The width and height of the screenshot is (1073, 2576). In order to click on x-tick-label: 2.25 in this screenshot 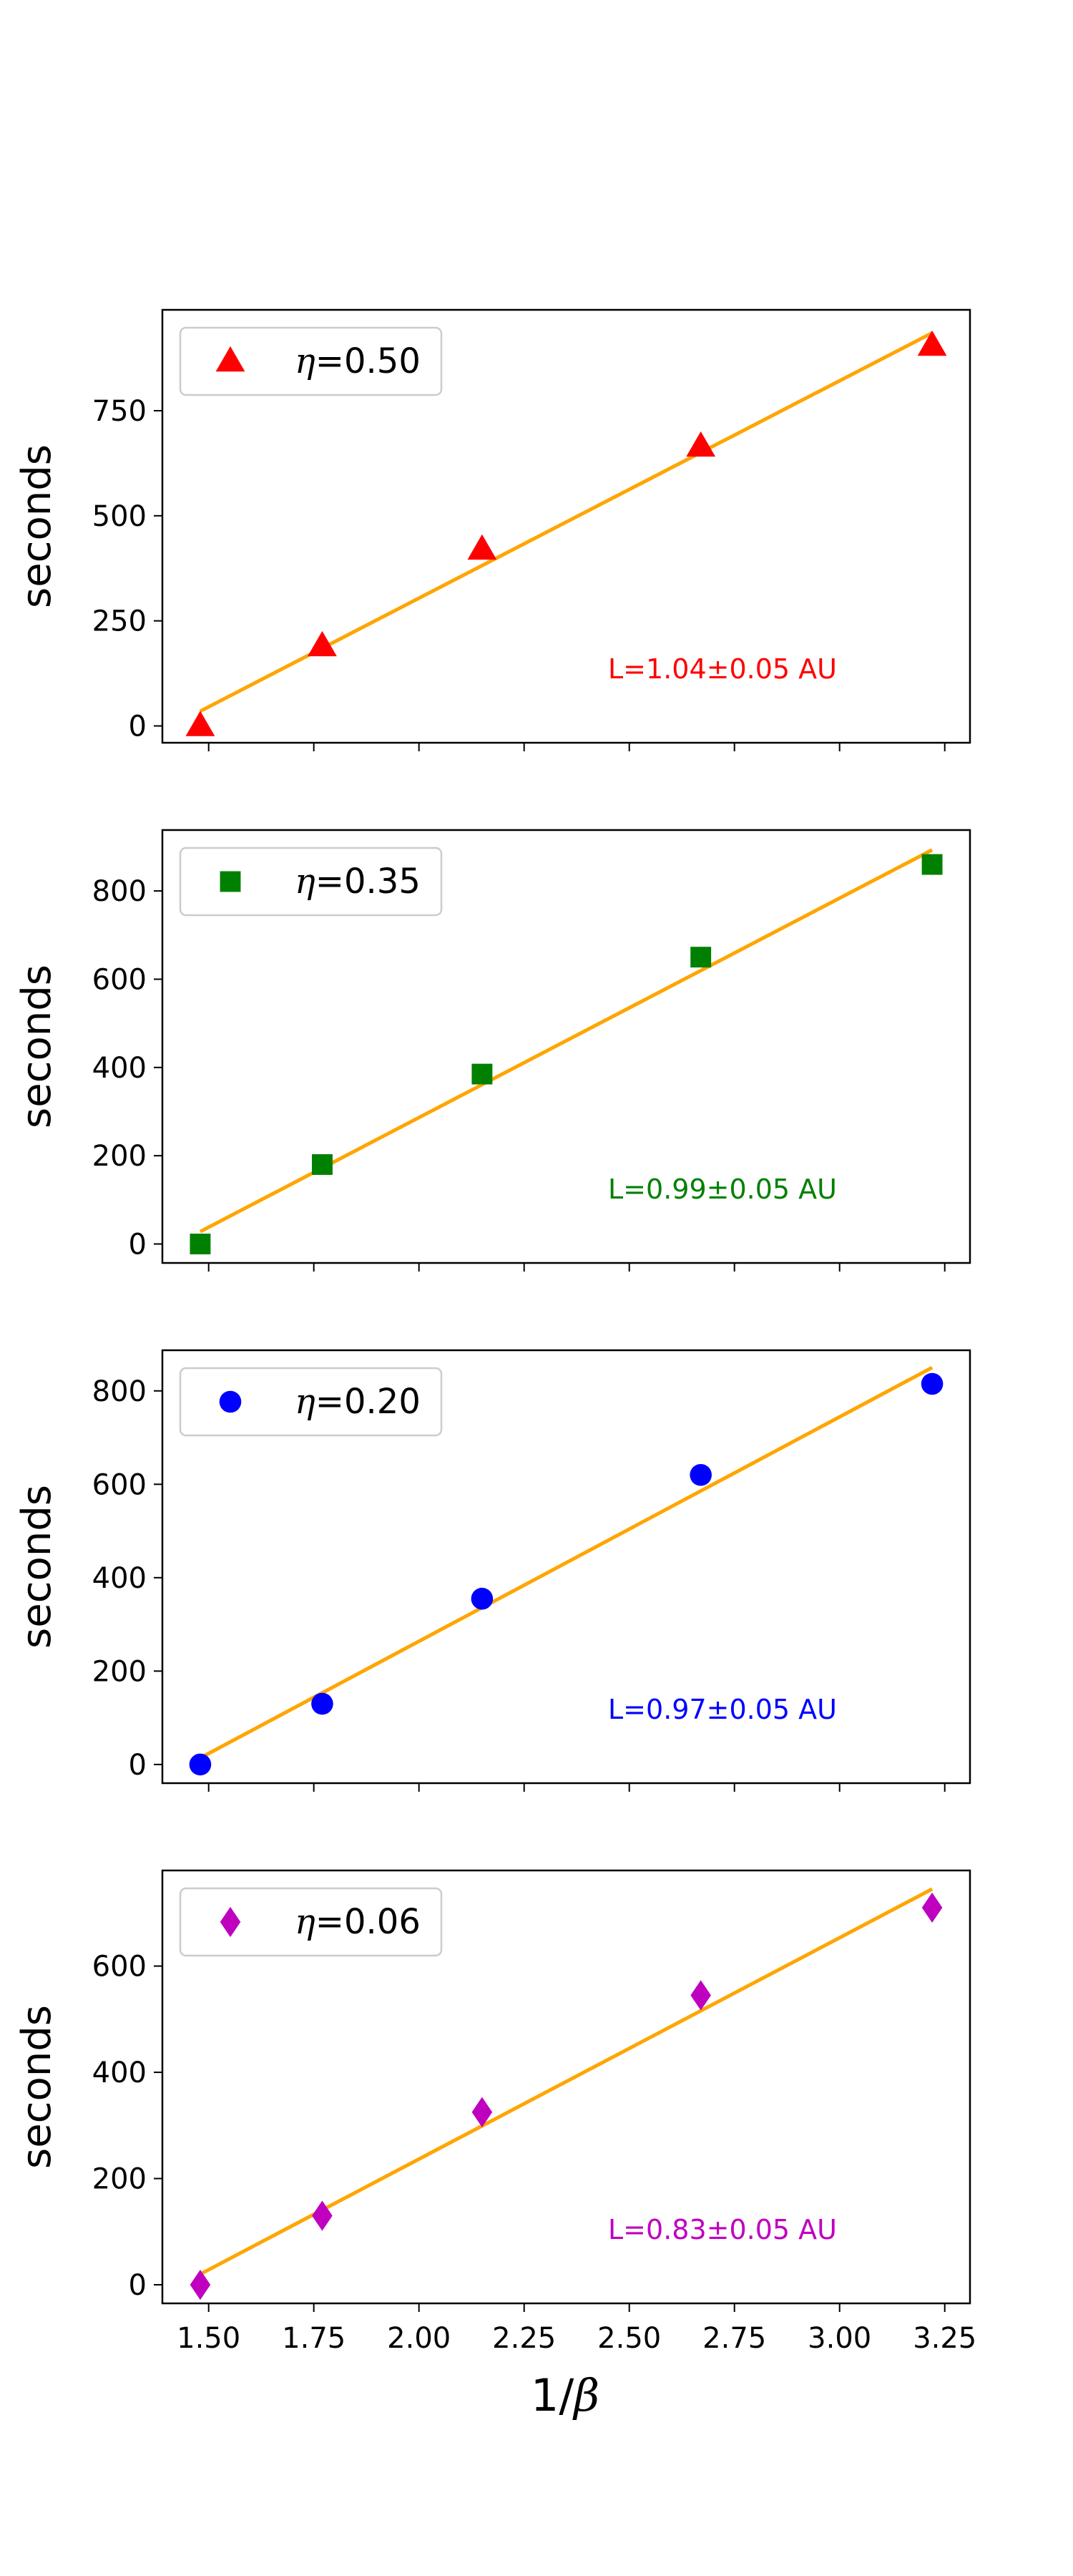, I will do `click(524, 2338)`.